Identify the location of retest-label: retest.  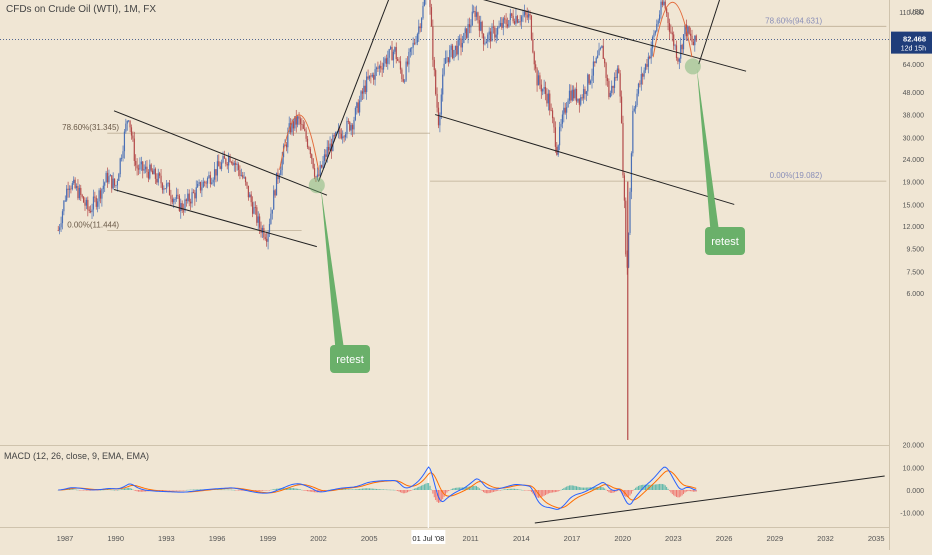
(350, 360).